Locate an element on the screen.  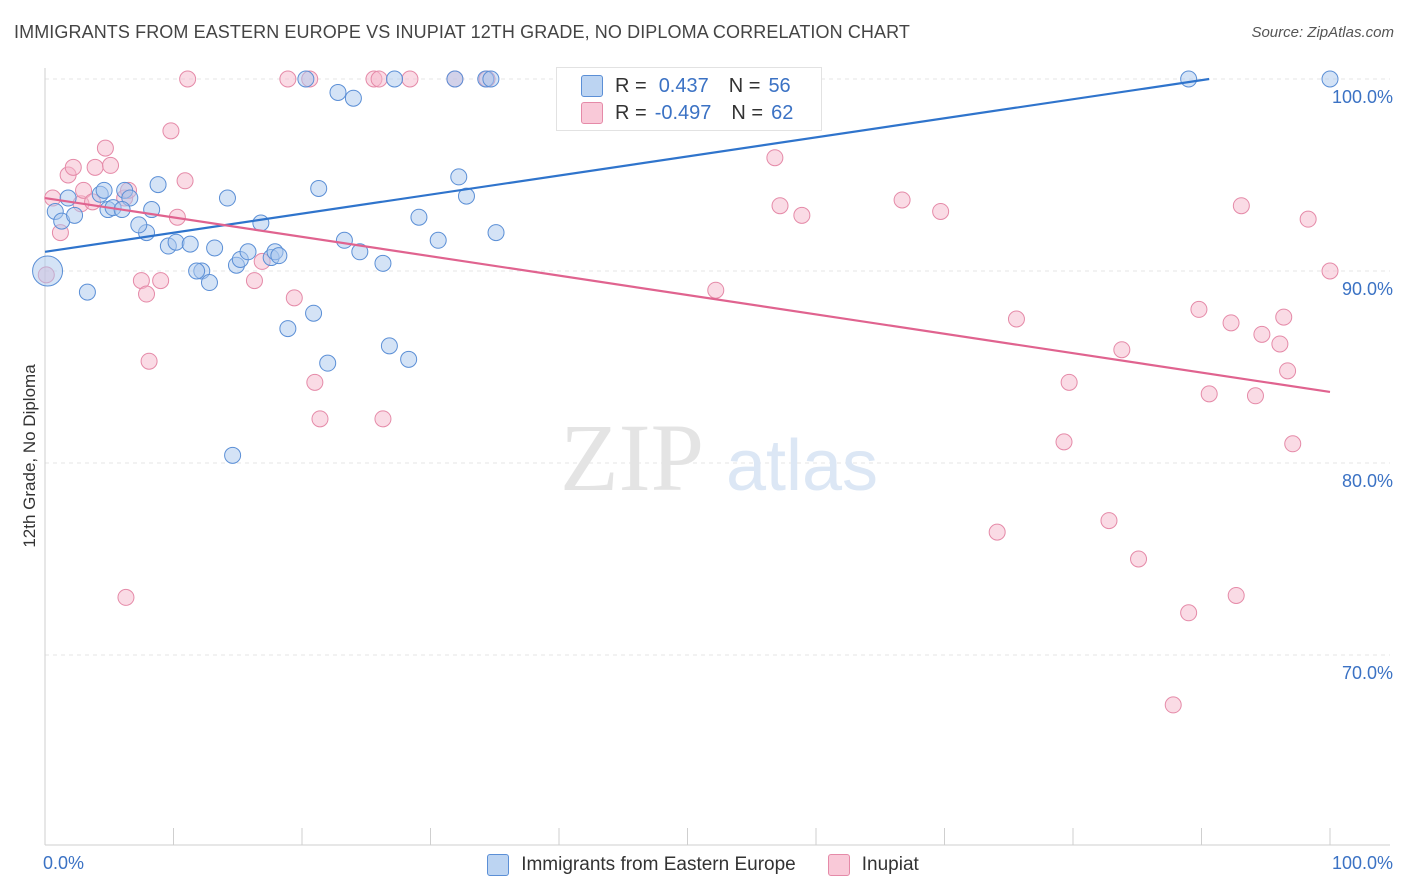
legend-row-eastern-europe: R = 0.437 N = 56 is located at coordinates (686, 86).